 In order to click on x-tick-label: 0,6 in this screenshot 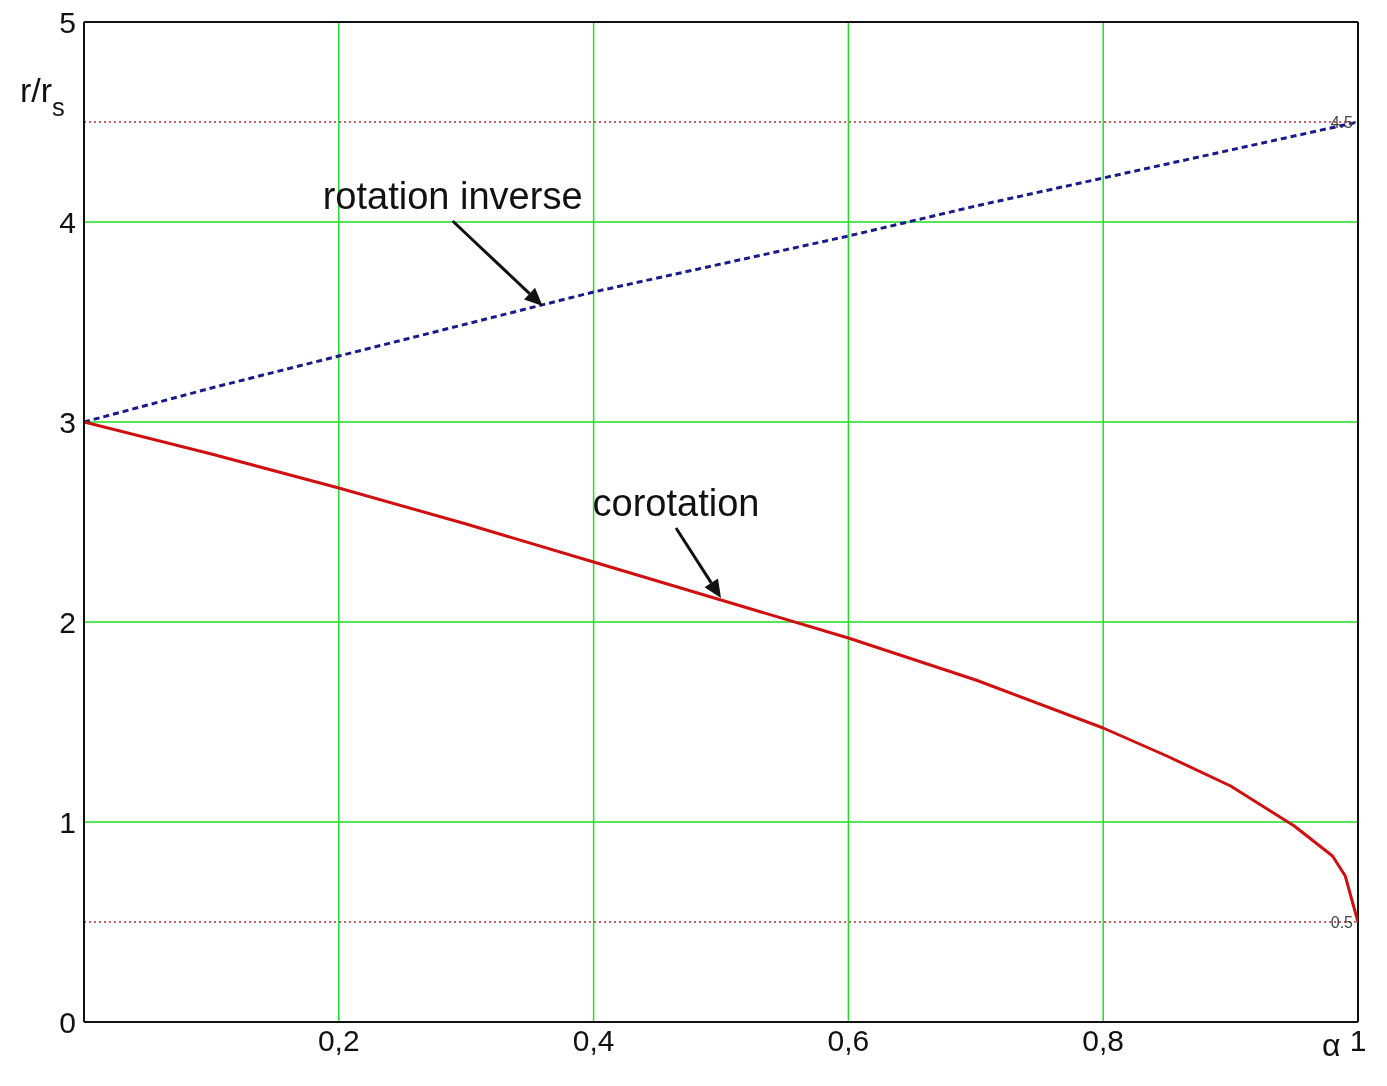, I will do `click(848, 1041)`.